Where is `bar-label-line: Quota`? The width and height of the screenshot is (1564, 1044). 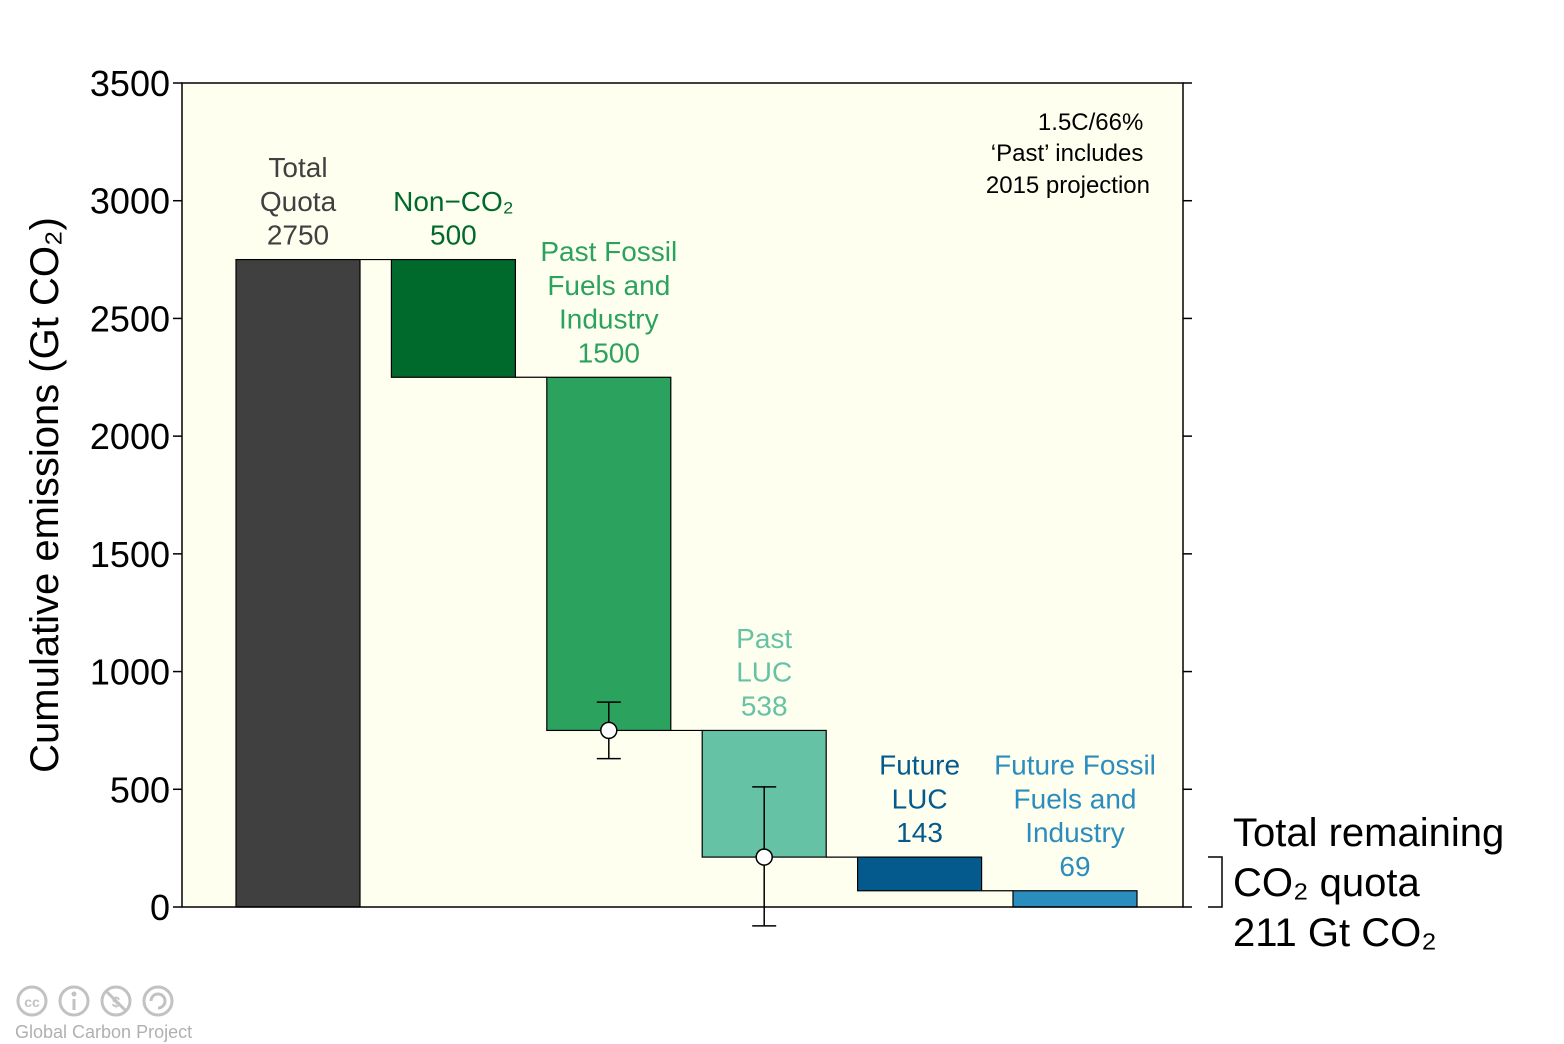
bar-label-line: Quota is located at coordinates (298, 201).